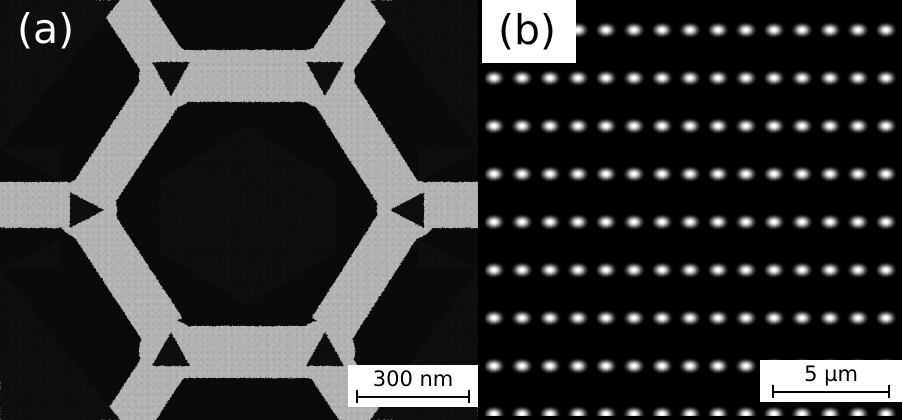 This screenshot has height=420, width=902. Describe the element at coordinates (529, 31) in the screenshot. I see `panel-b-label: (b)` at that location.